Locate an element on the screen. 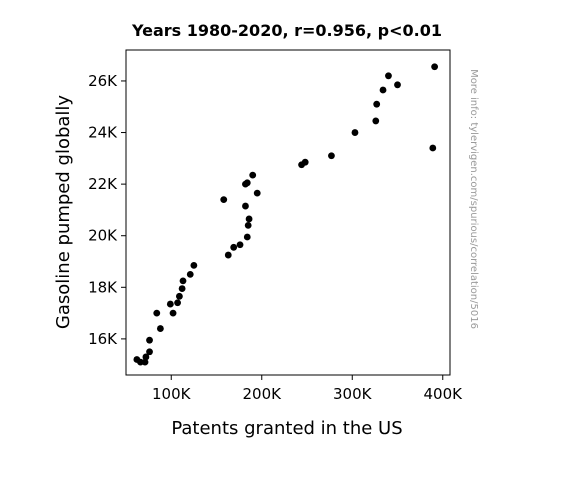  y-tick-label: 16K is located at coordinates (103, 339).